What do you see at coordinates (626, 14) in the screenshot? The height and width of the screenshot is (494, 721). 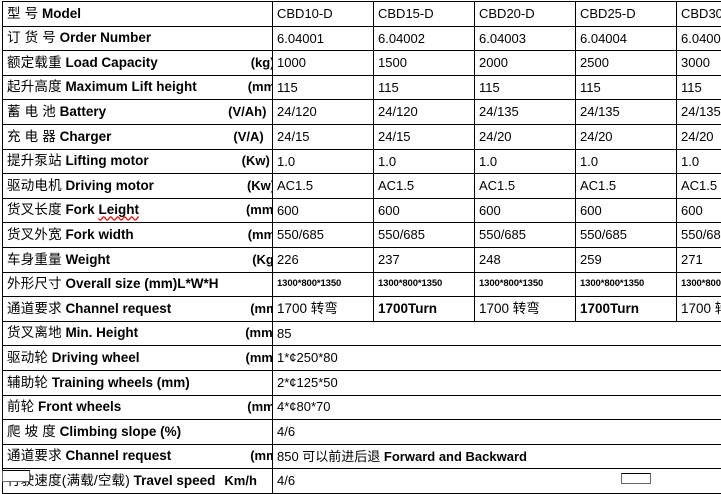 I see `row-value-cell: CBD25-D` at bounding box center [626, 14].